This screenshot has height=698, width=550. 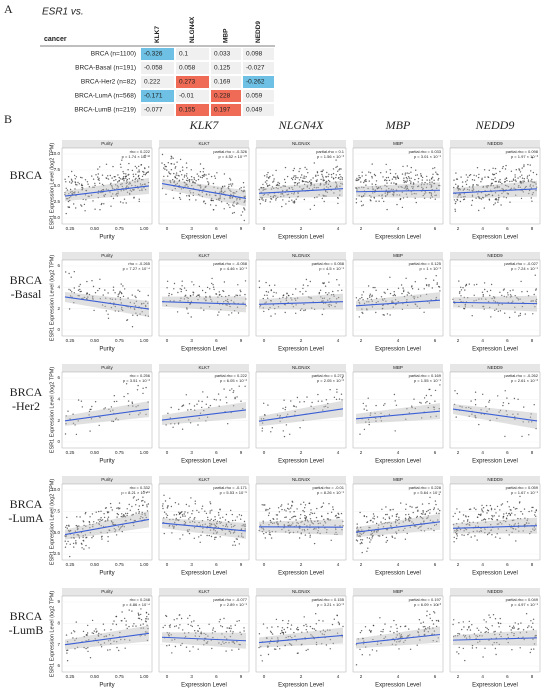 What do you see at coordinates (398, 191) in the screenshot?
I see `trend-line` at bounding box center [398, 191].